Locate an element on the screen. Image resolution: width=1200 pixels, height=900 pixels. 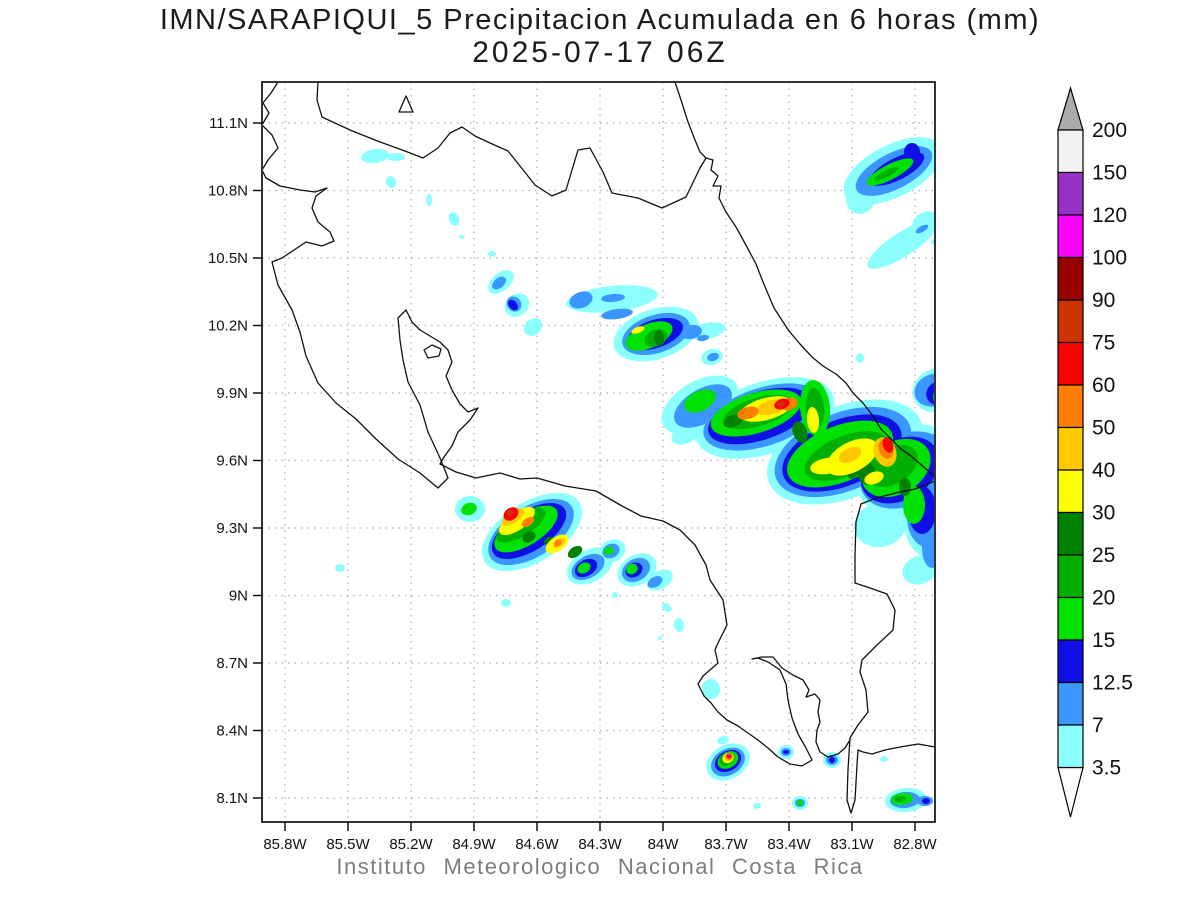
lon-tick-label: 85.5W is located at coordinates (348, 844).